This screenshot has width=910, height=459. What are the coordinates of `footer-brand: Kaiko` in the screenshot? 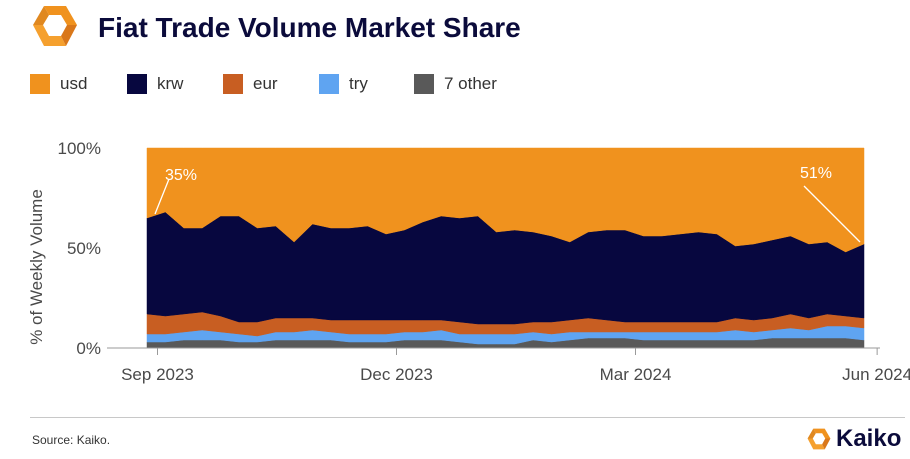 It's located at (853, 439).